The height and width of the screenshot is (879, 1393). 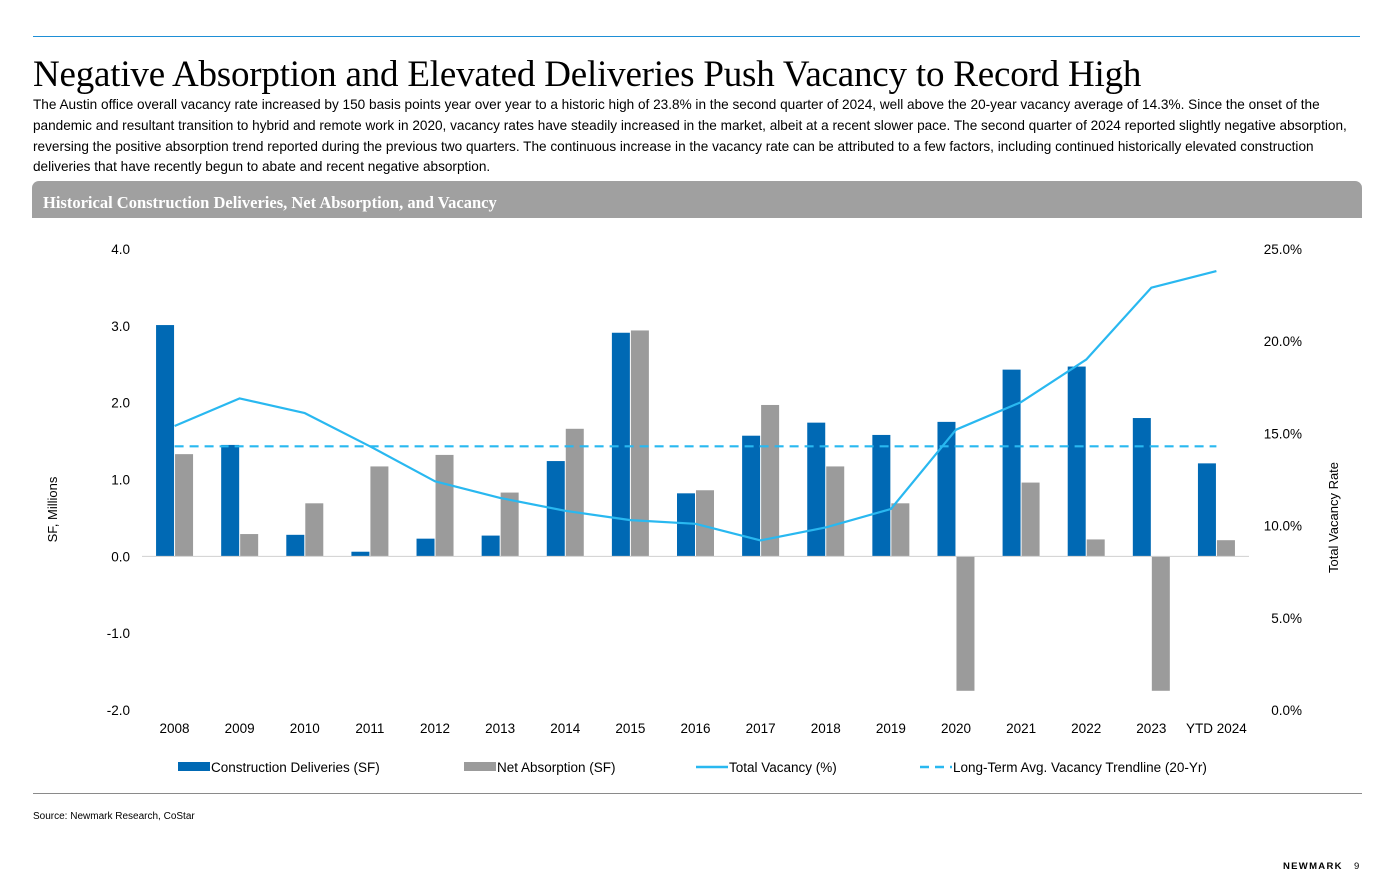 I want to click on legend-label: Net Absorption (SF), so click(x=556, y=767).